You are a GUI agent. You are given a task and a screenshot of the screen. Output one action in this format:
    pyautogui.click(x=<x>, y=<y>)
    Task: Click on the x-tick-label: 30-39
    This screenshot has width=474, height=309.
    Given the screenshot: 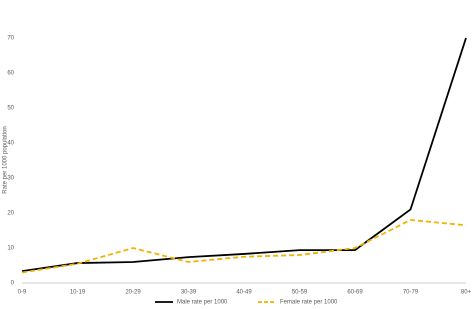 What is the action you would take?
    pyautogui.click(x=189, y=293)
    